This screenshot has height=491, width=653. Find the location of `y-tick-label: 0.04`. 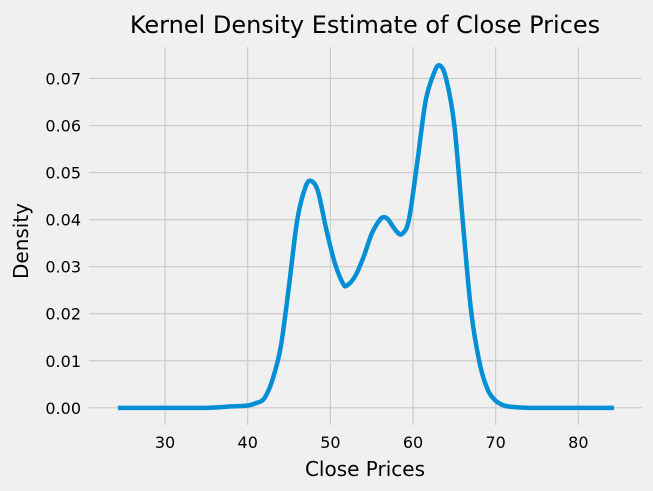

y-tick-label: 0.04 is located at coordinates (63, 220).